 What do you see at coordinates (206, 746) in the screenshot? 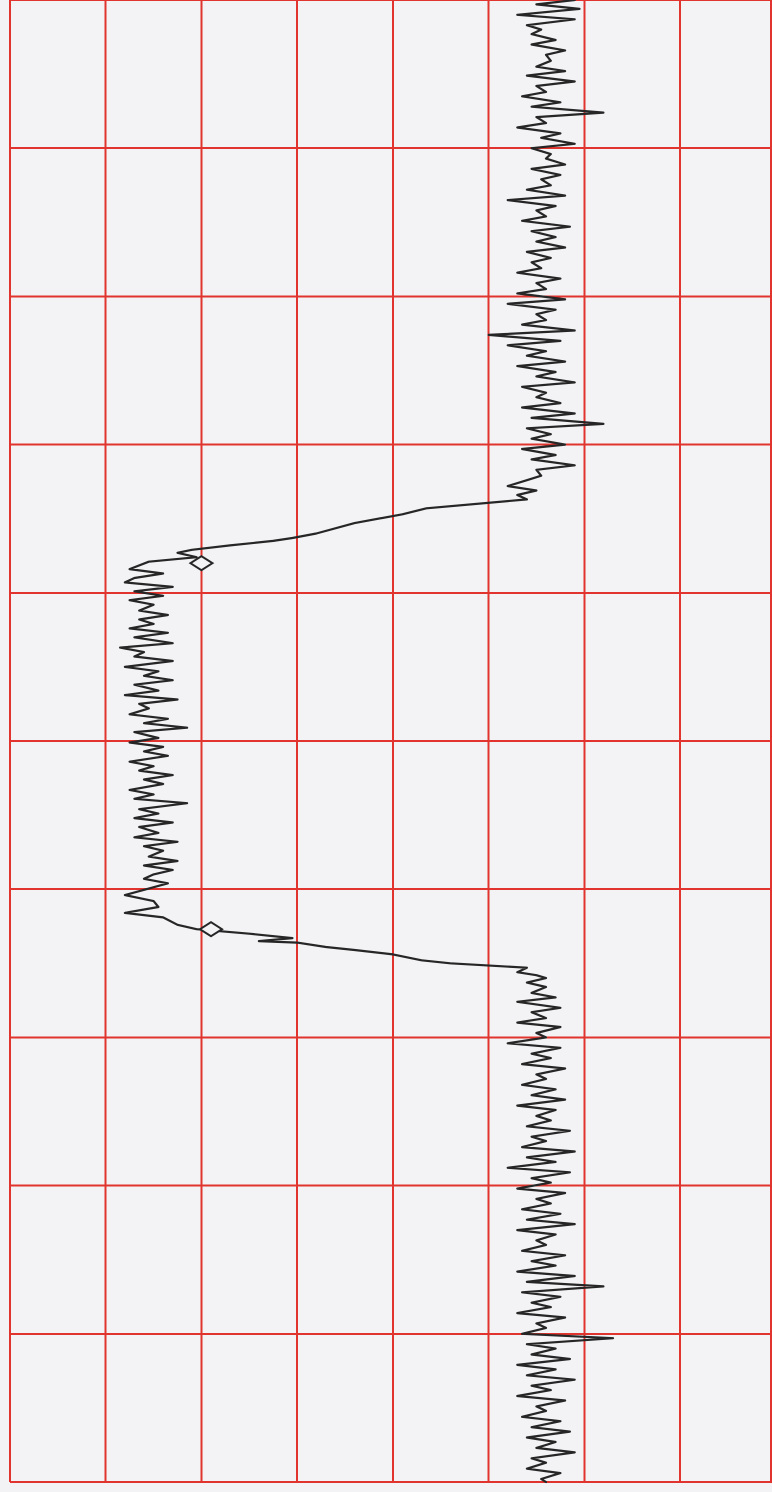
I see `event-markers` at bounding box center [206, 746].